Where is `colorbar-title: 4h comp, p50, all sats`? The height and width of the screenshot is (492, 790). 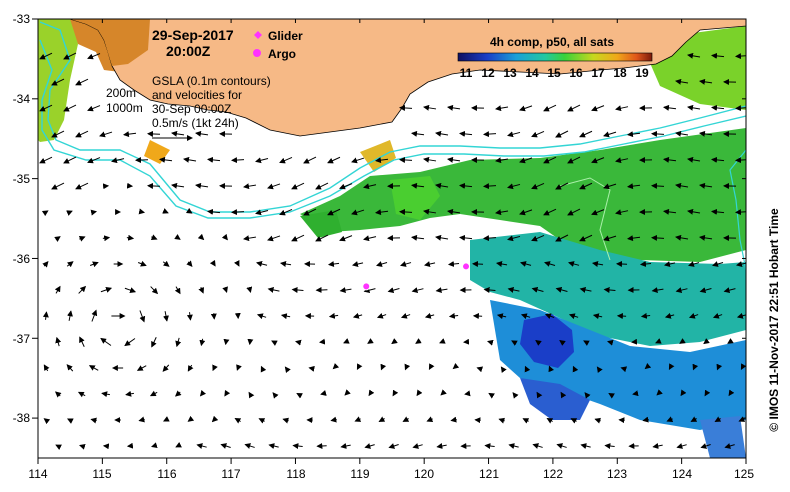 colorbar-title: 4h comp, p50, all sats is located at coordinates (552, 42).